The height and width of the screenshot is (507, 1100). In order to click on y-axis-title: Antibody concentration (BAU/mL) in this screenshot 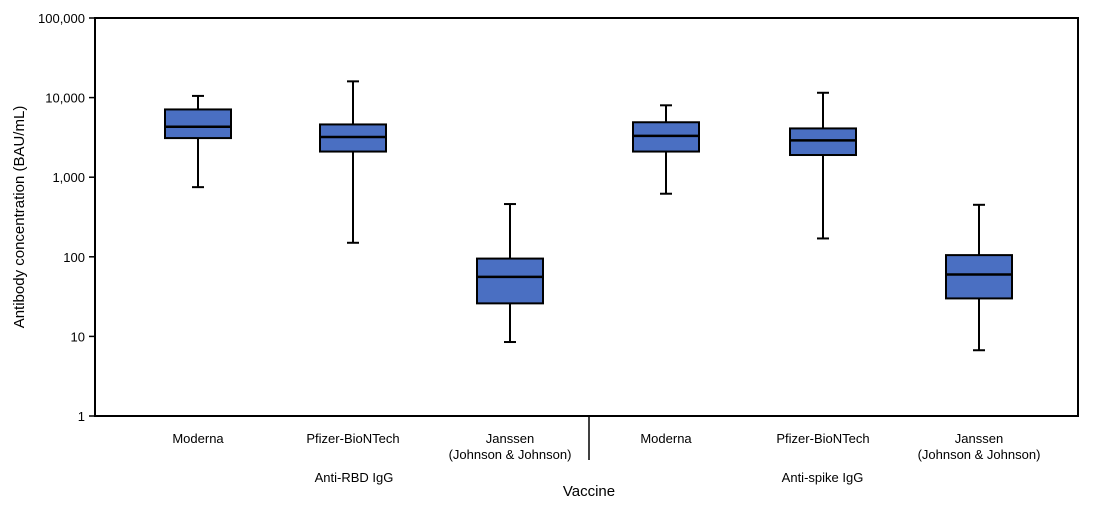, I will do `click(19, 217)`.